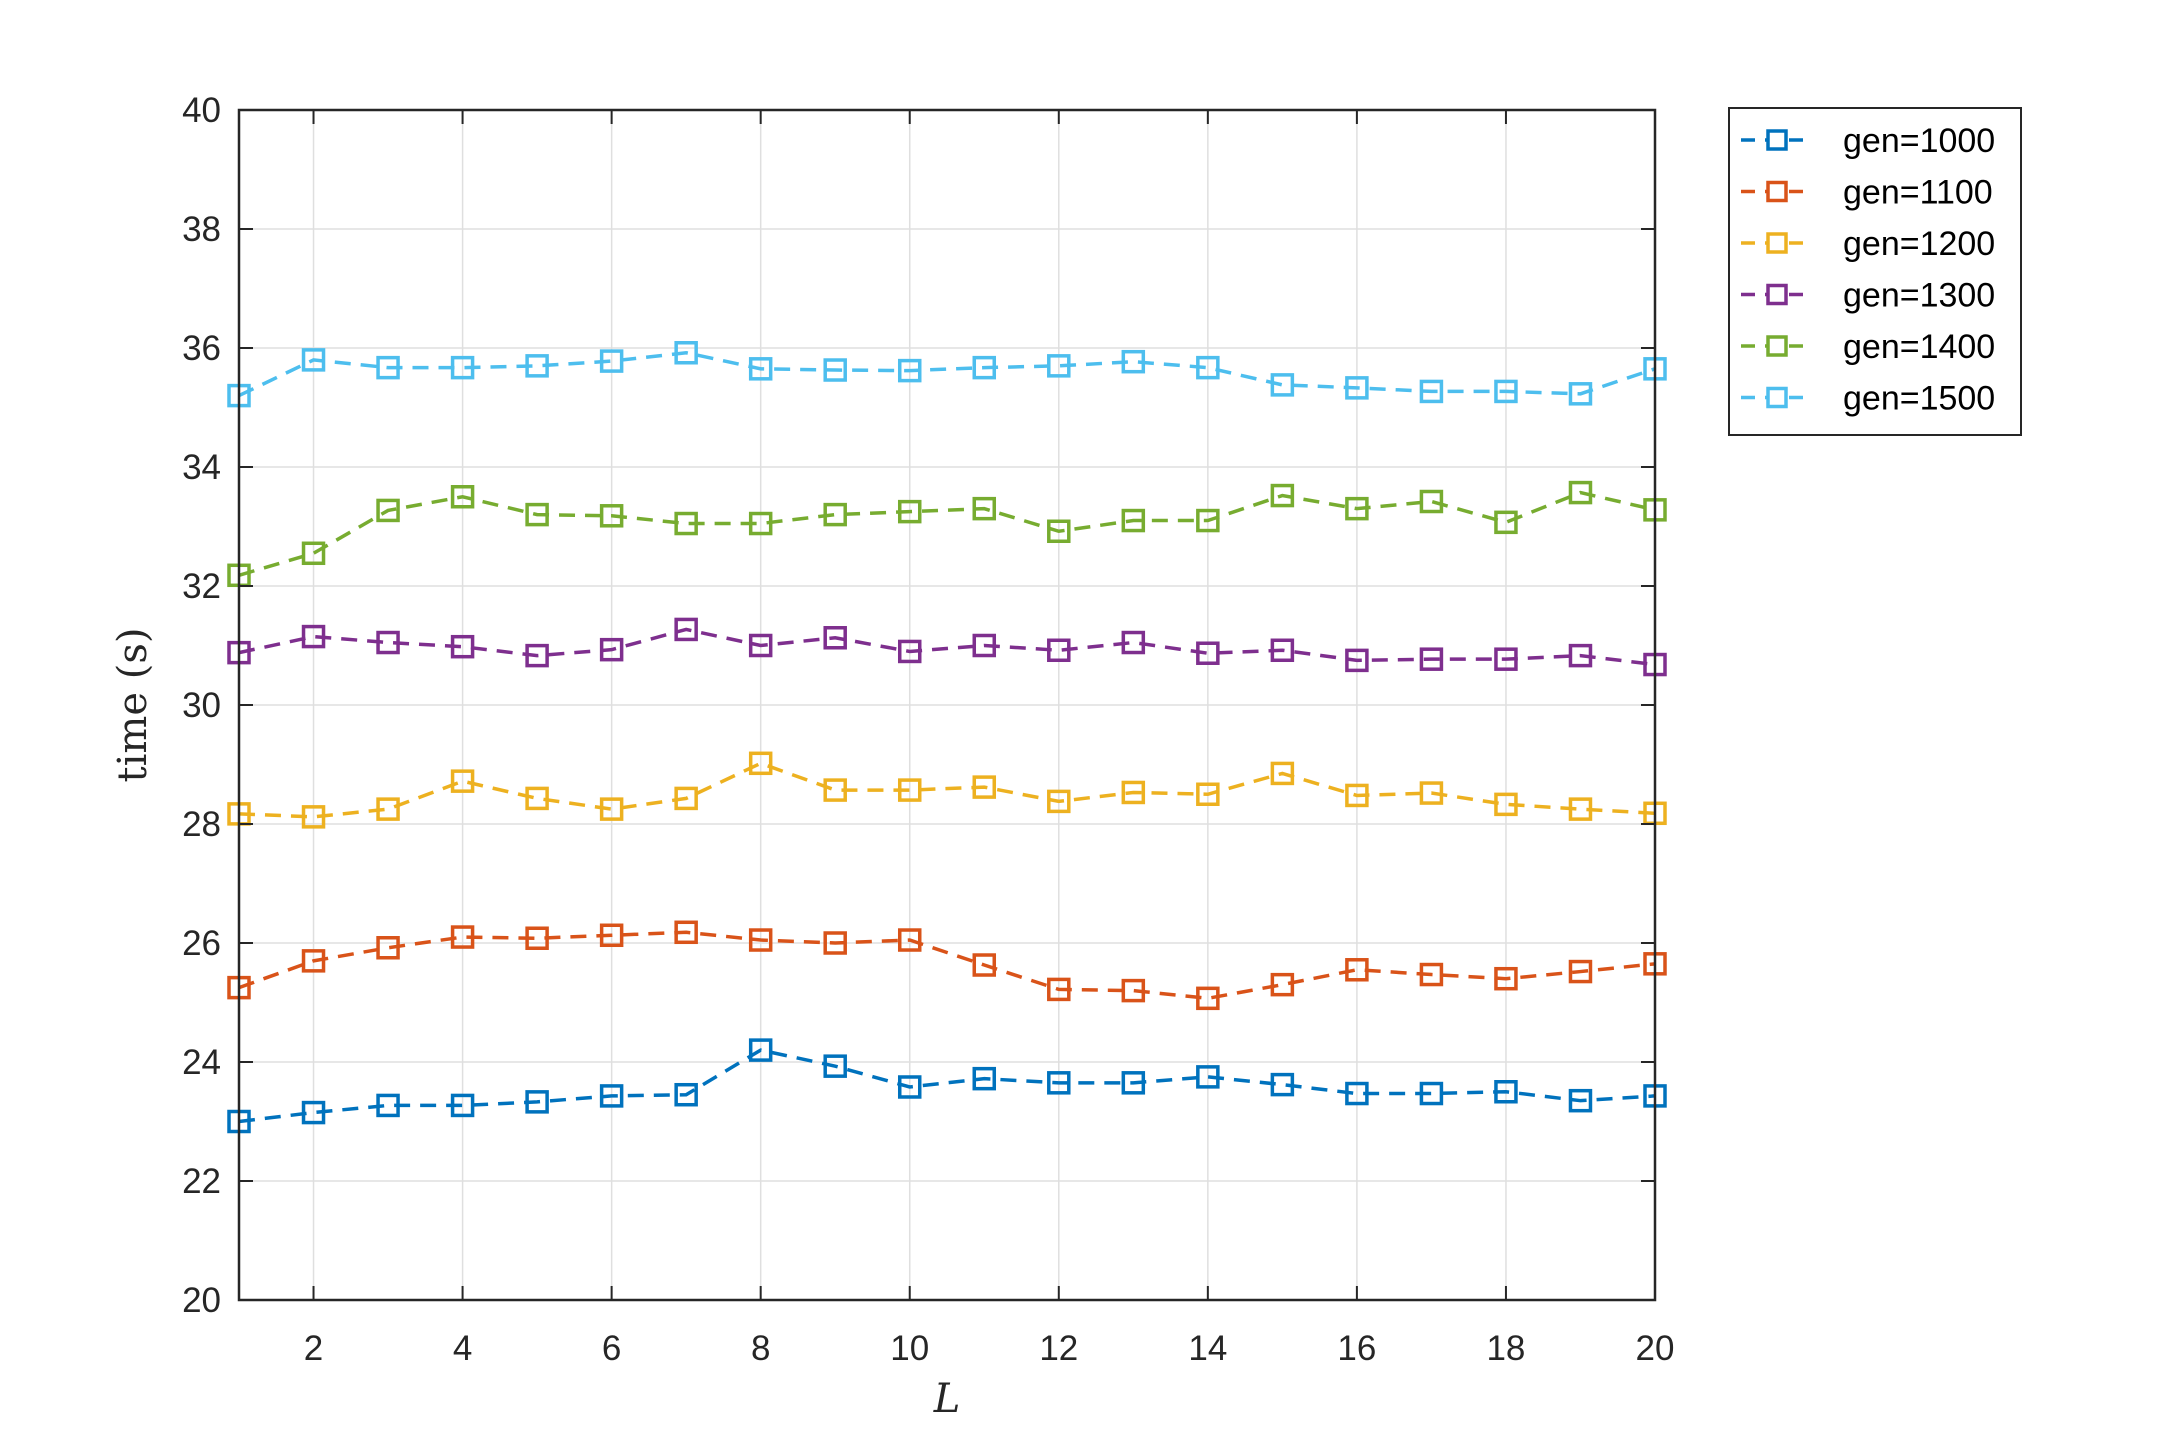 The height and width of the screenshot is (1441, 2166). I want to click on legend-label: gen=1500, so click(1919, 399).